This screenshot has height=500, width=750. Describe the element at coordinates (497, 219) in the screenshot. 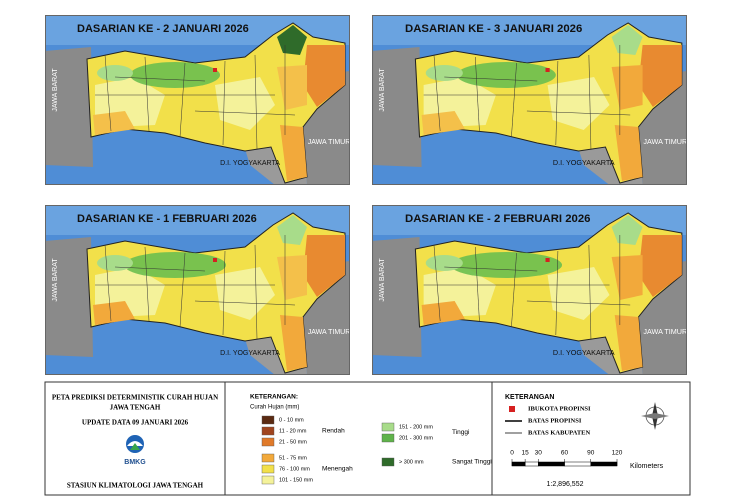

I see `panel-title: DASARIAN KE - 2 FEBRUARI 2026` at that location.